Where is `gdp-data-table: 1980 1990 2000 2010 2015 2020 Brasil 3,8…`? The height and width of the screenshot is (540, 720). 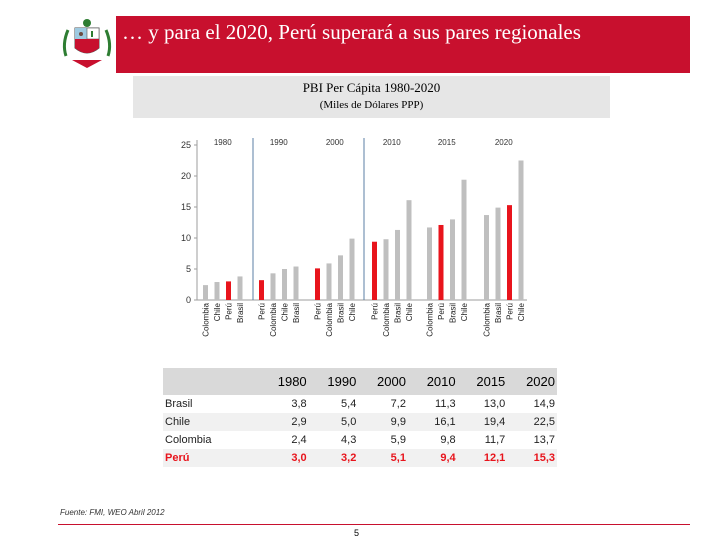
gdp-data-table: 1980 1990 2000 2010 2015 2020 Brasil 3,8… is located at coordinates (360, 417).